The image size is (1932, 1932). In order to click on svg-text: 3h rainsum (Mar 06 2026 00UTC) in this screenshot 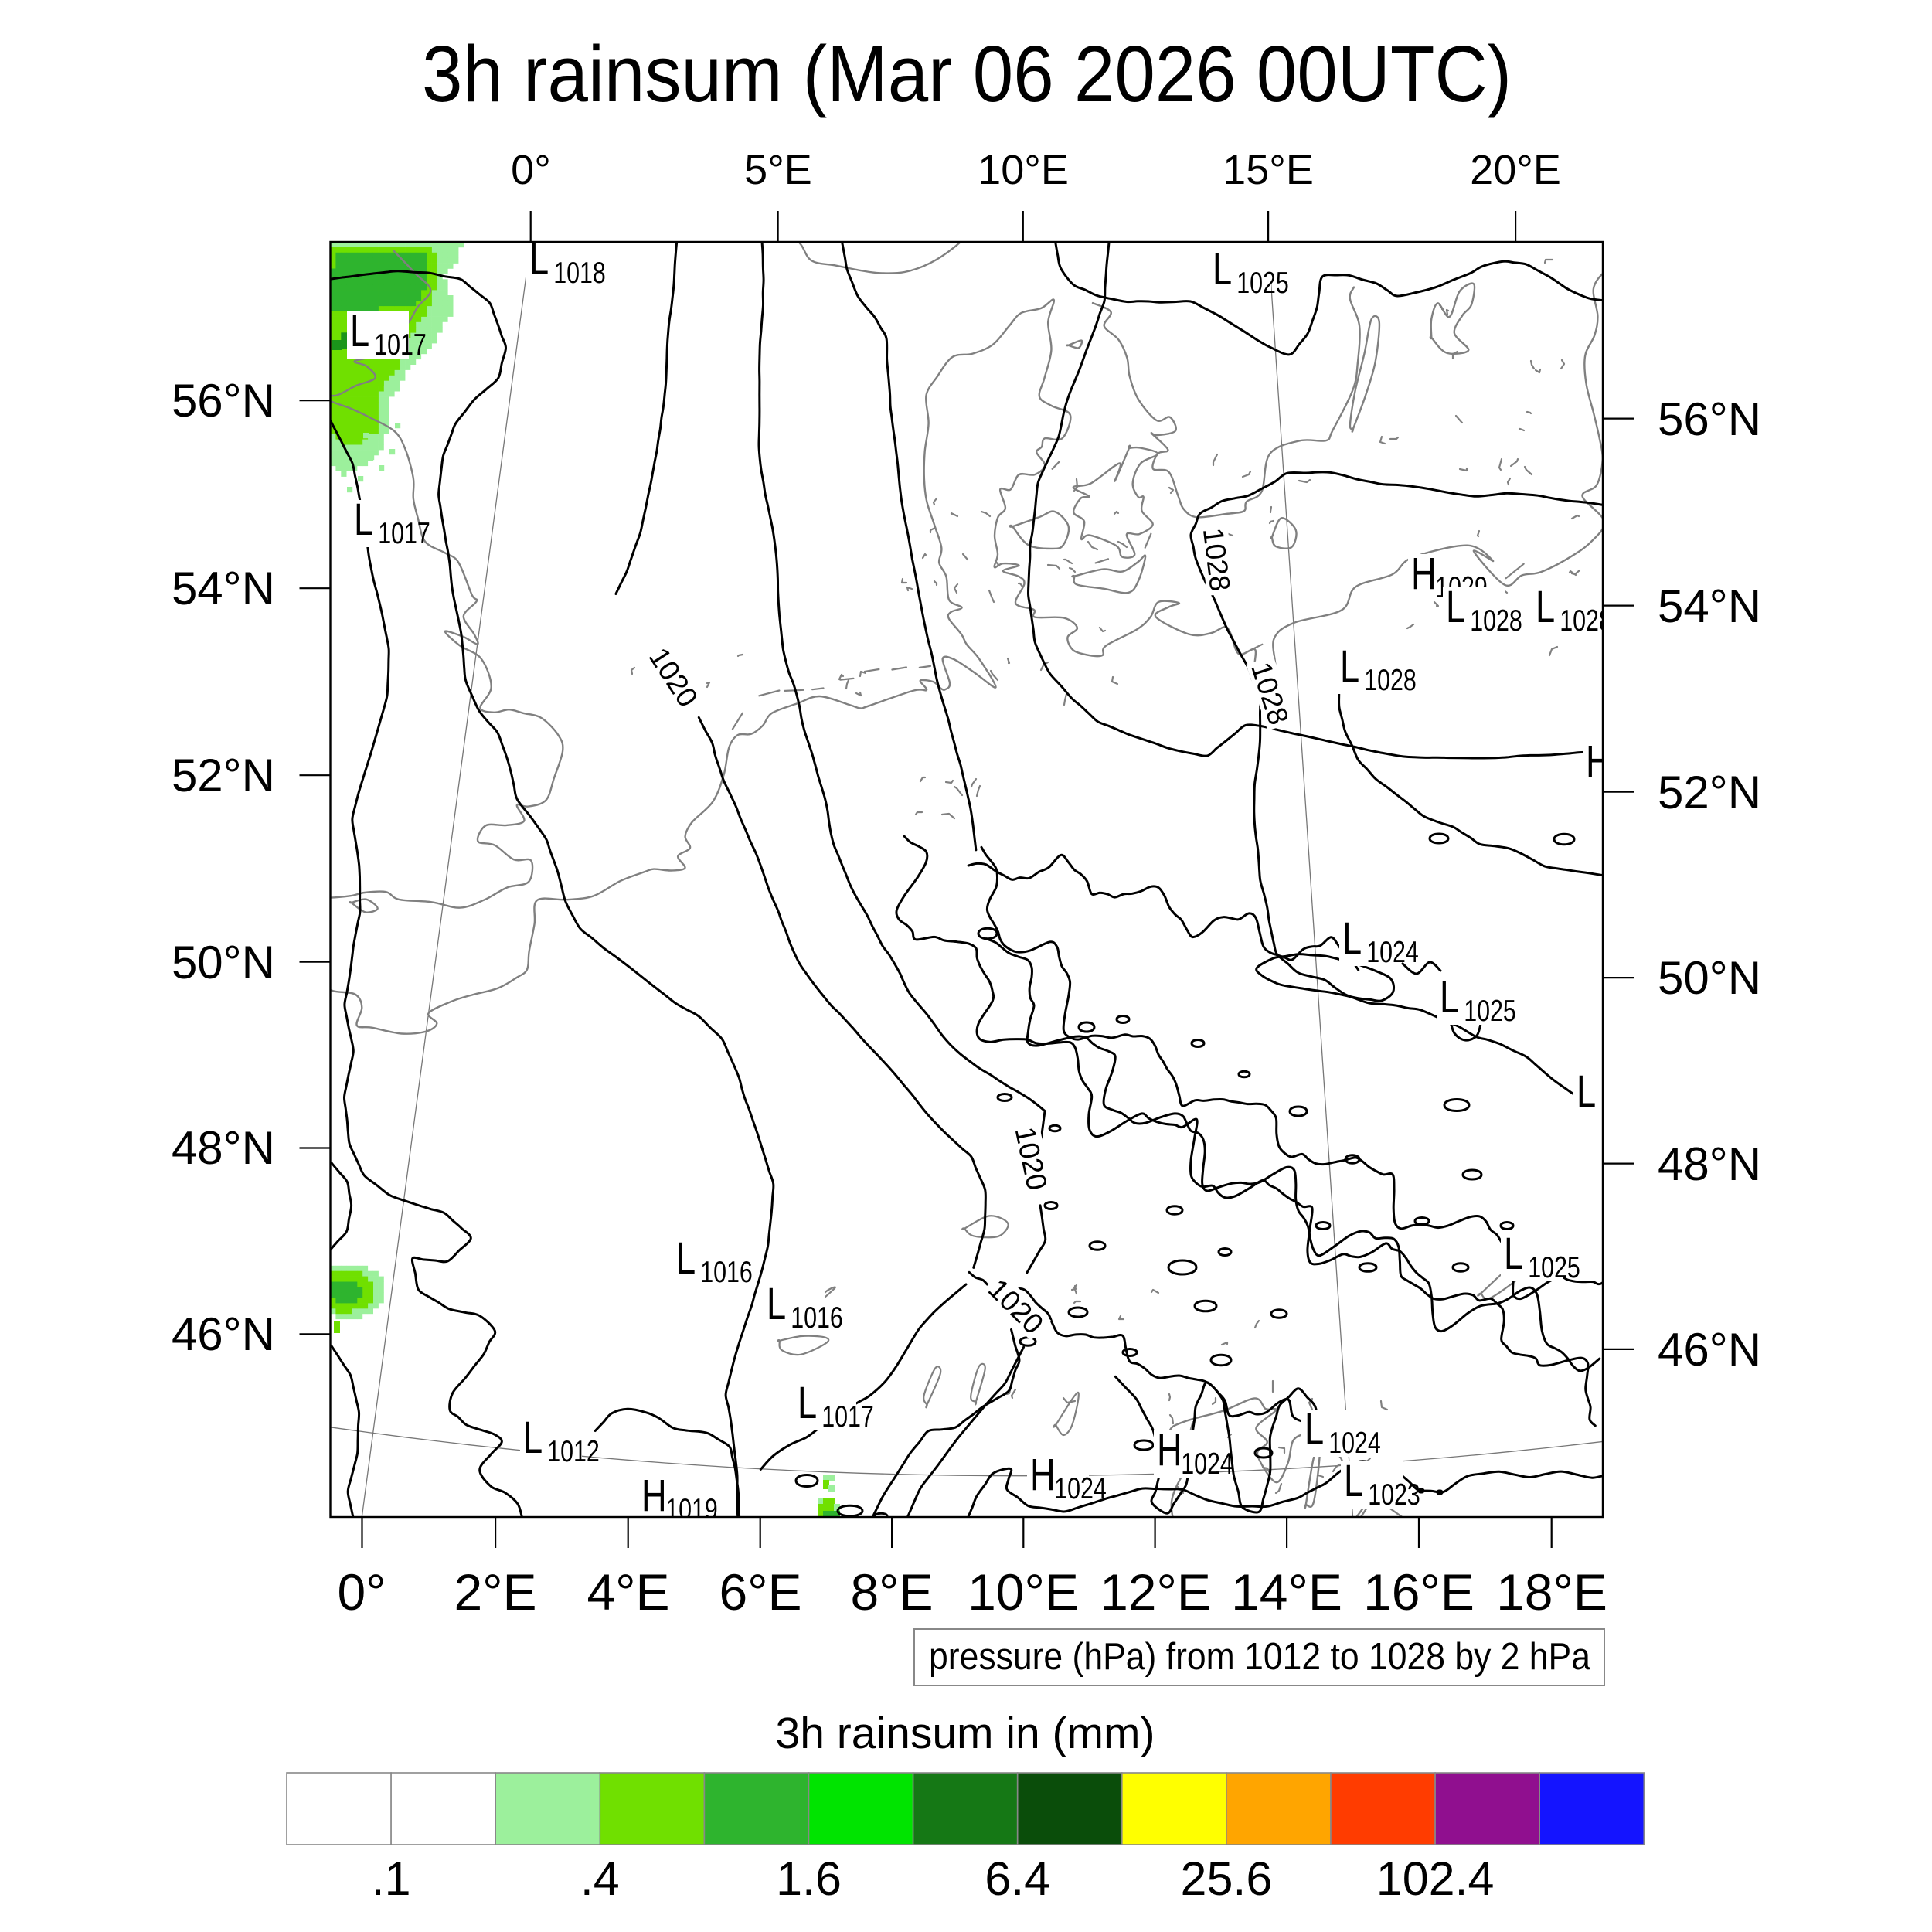, I will do `click(967, 74)`.